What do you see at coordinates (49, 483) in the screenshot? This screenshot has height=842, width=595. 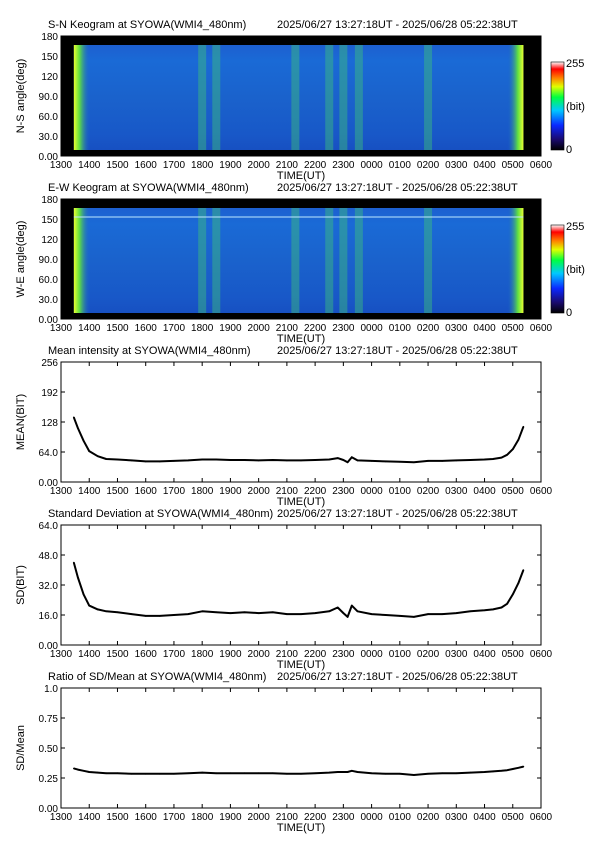 I see `y-tick-label: 0.00` at bounding box center [49, 483].